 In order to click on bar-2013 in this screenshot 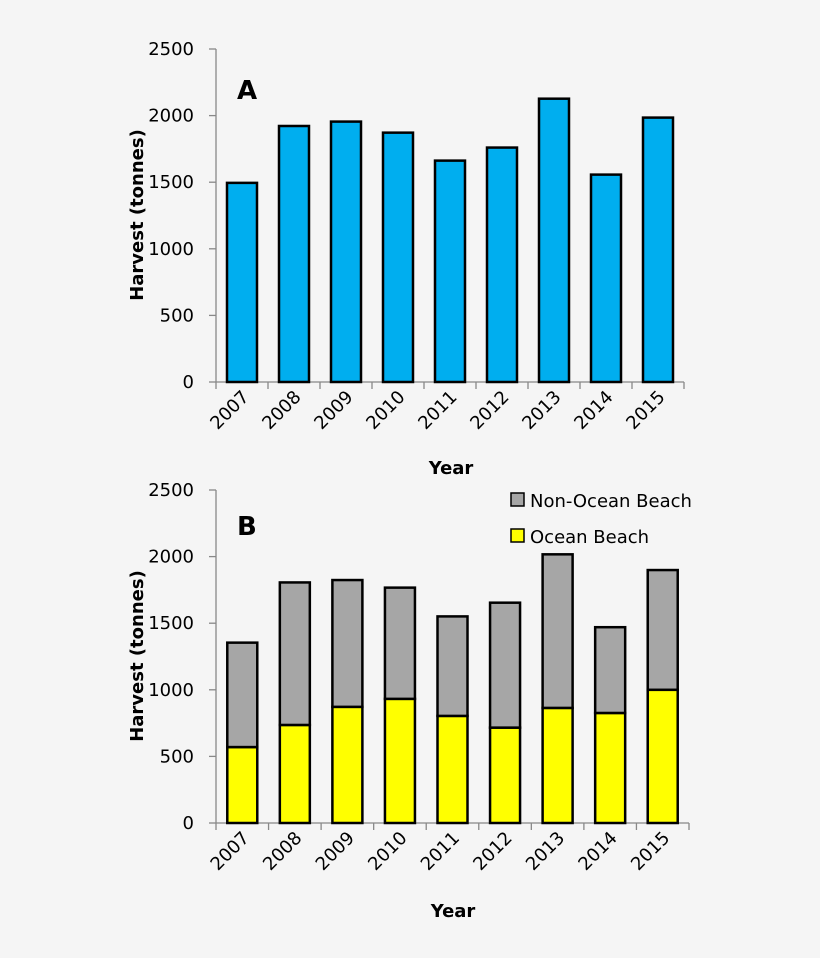, I will do `click(554, 240)`.